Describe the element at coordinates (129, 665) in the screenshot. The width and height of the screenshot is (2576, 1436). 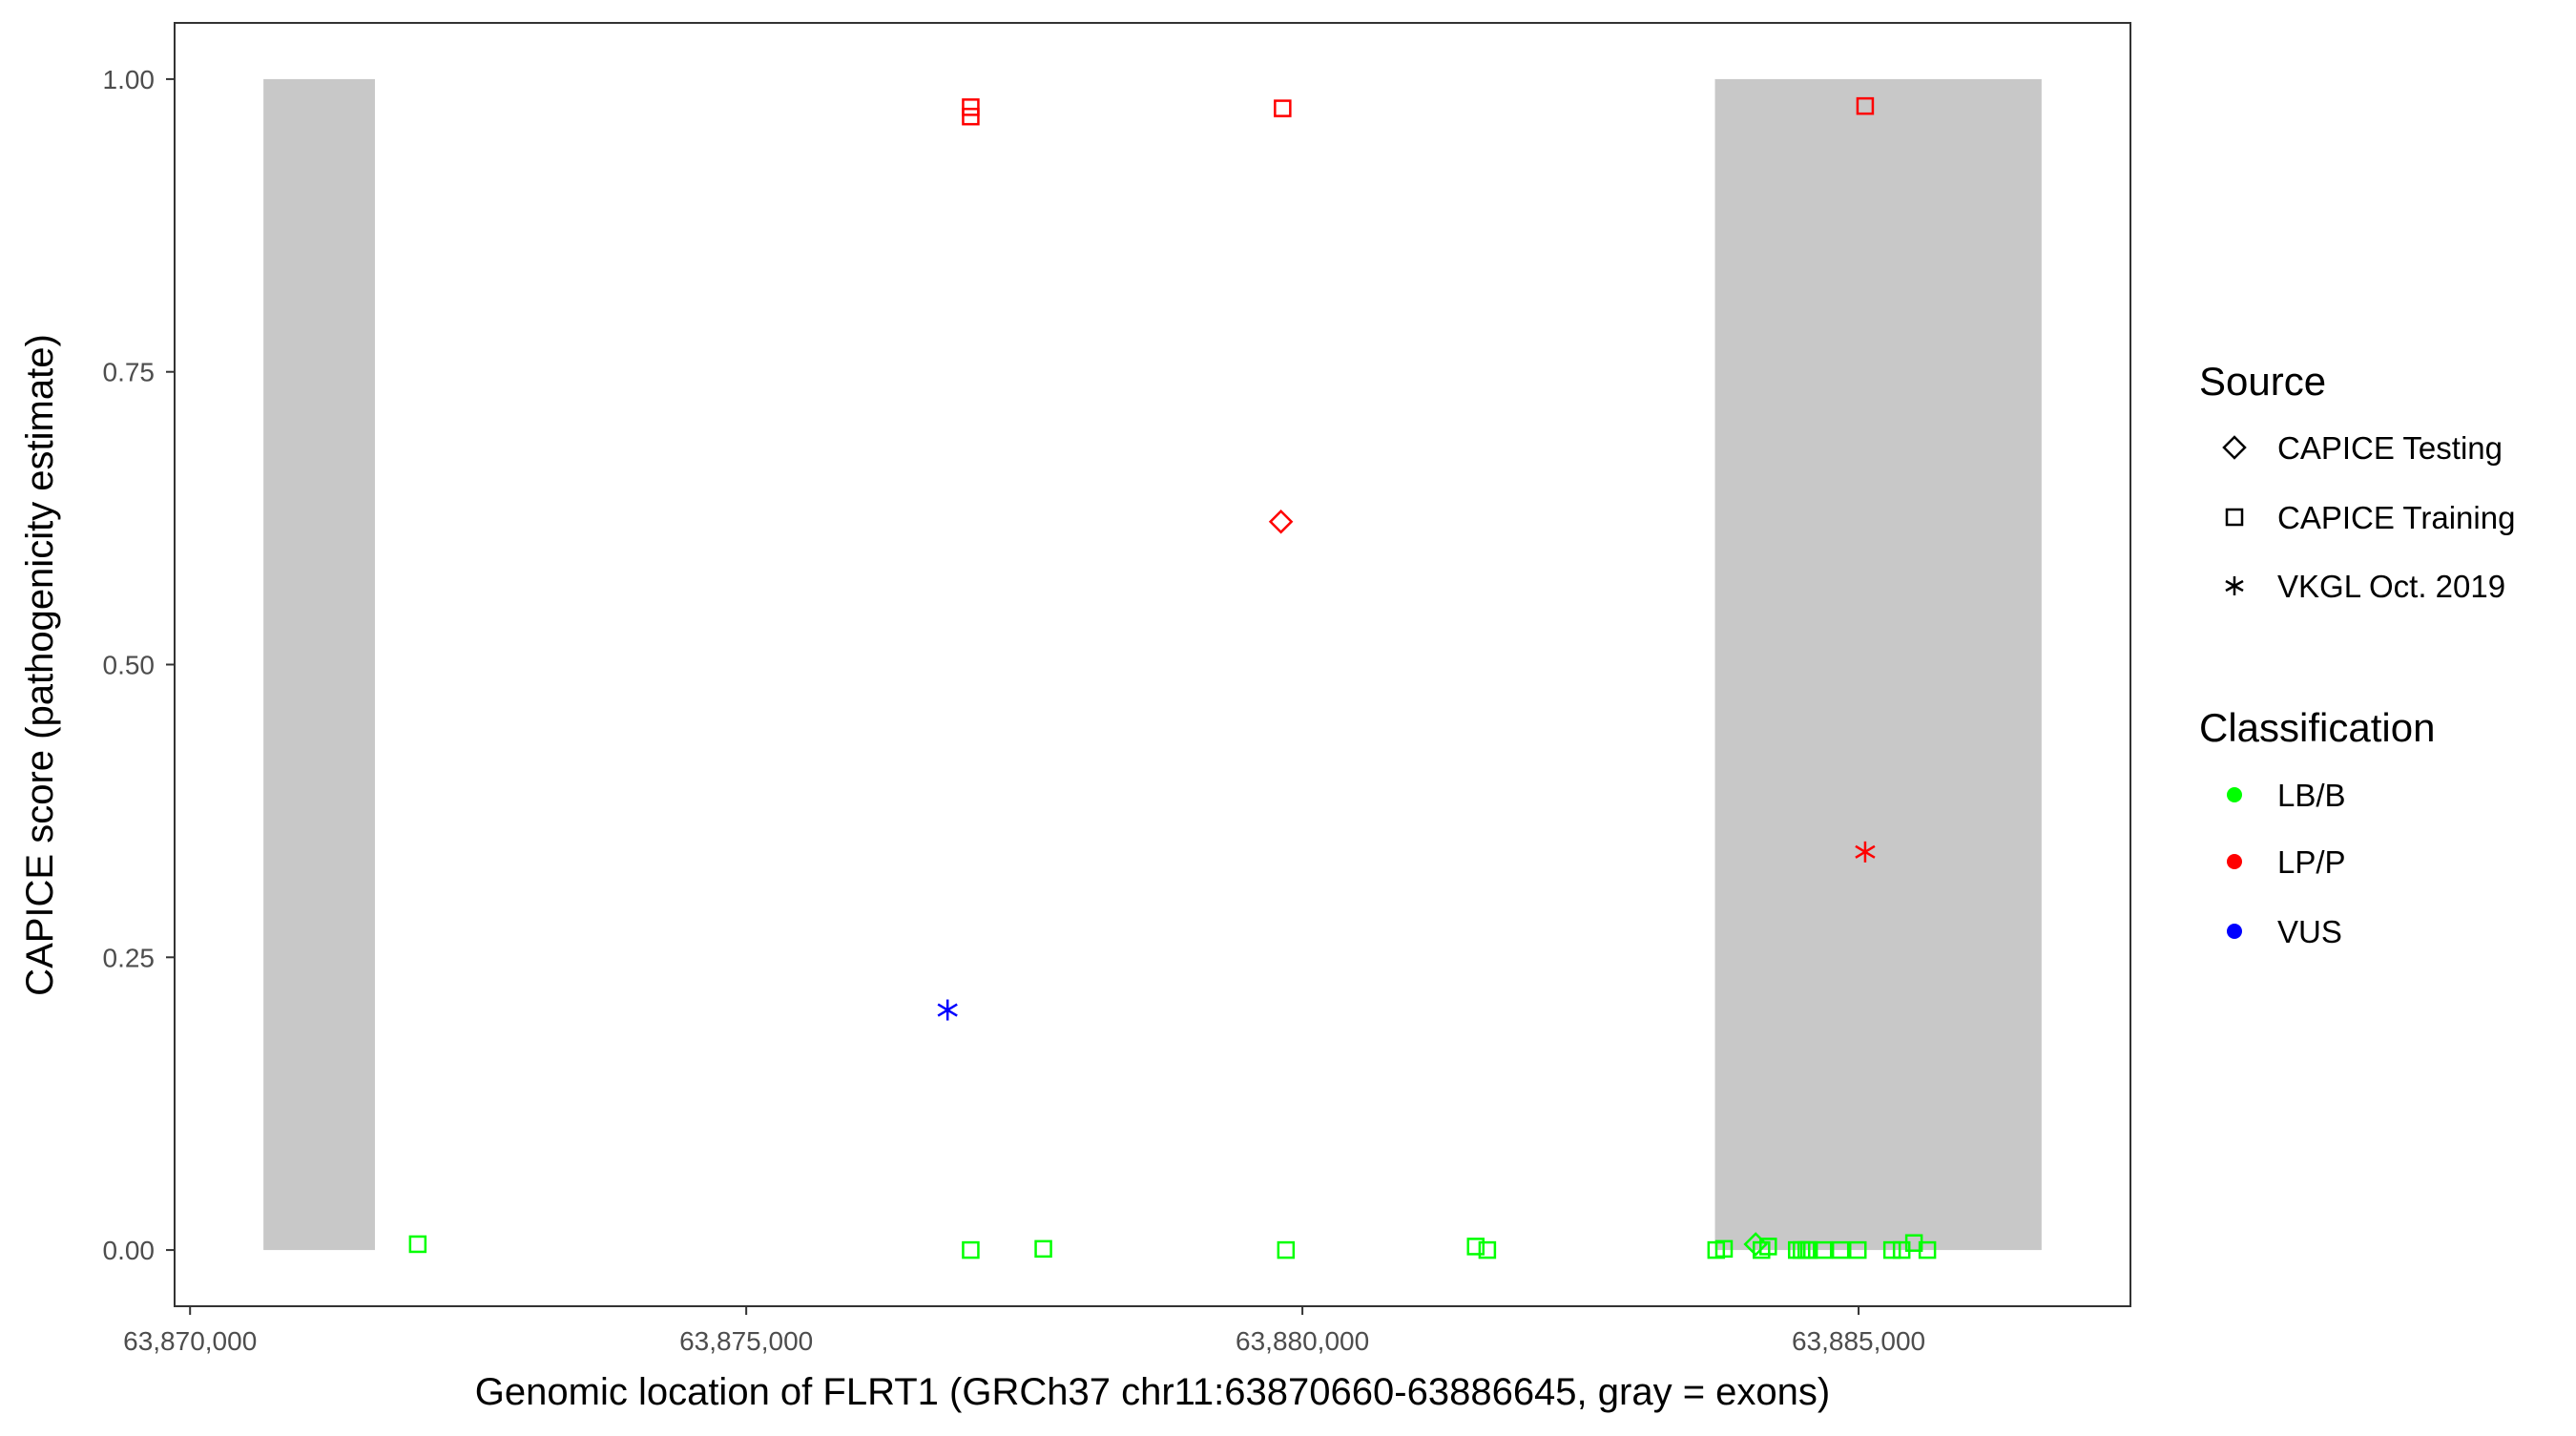
I see `y-tick-label: 0.50` at that location.